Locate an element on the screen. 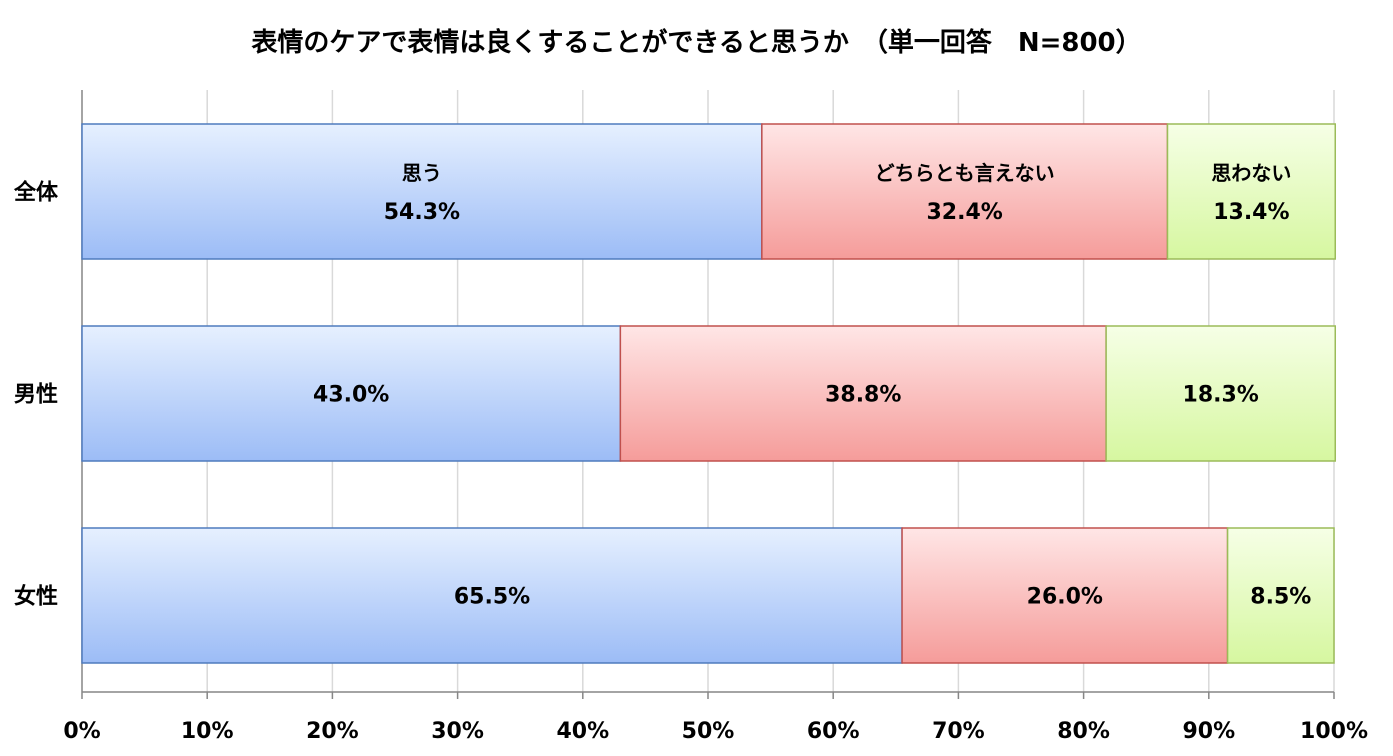 The width and height of the screenshot is (1393, 756). series-name-label: 思う is located at coordinates (422, 173).